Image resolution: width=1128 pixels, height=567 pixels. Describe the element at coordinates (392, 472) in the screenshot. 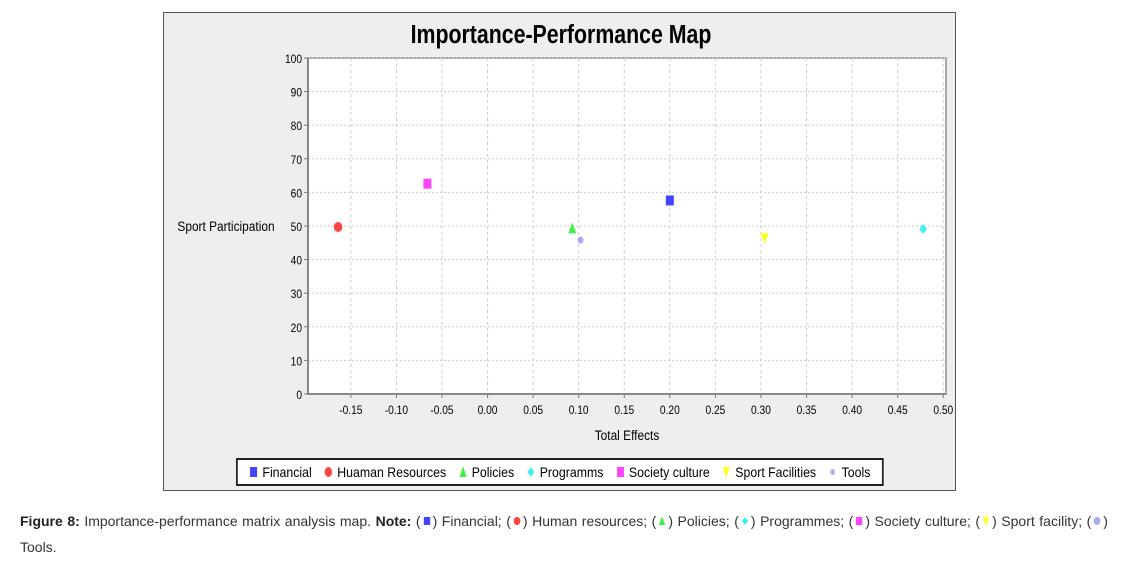

I see `legend-label: Huaman Resources` at that location.